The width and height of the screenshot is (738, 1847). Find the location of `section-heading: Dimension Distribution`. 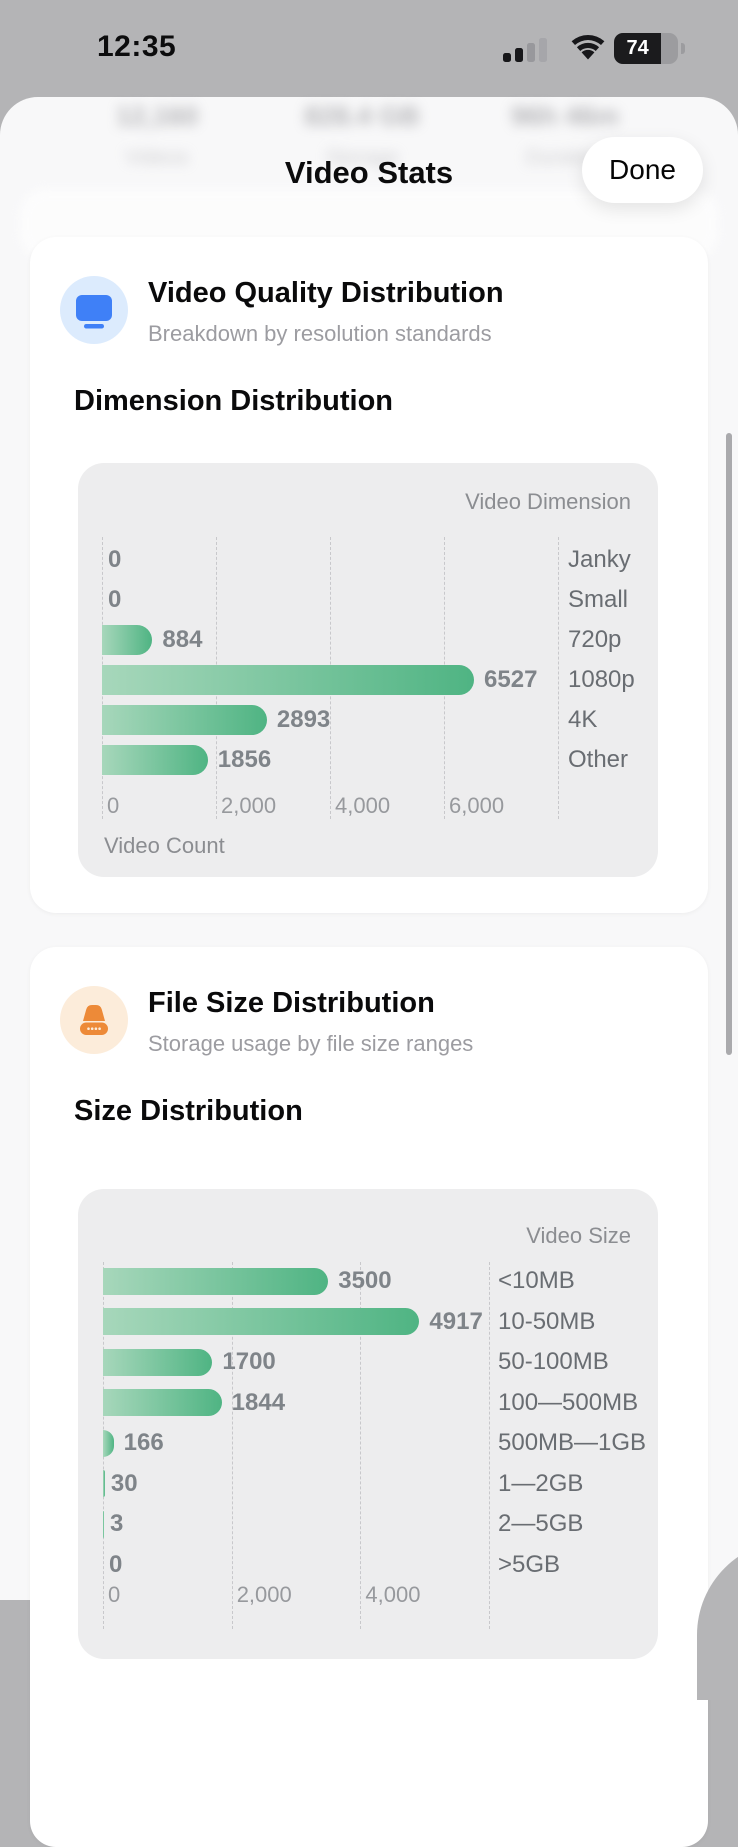

section-heading: Dimension Distribution is located at coordinates (233, 401).